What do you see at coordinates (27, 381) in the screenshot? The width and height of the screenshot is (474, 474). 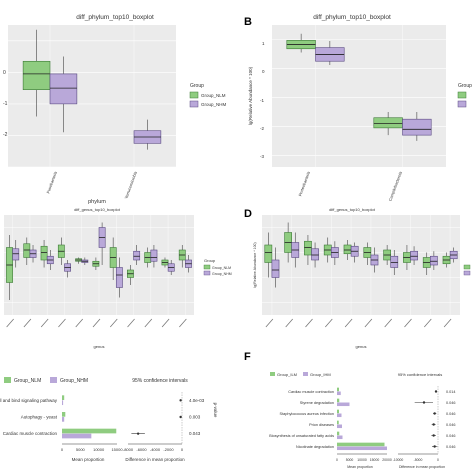 I see `panel-e-legend-nlm: Group_NLM` at bounding box center [27, 381].